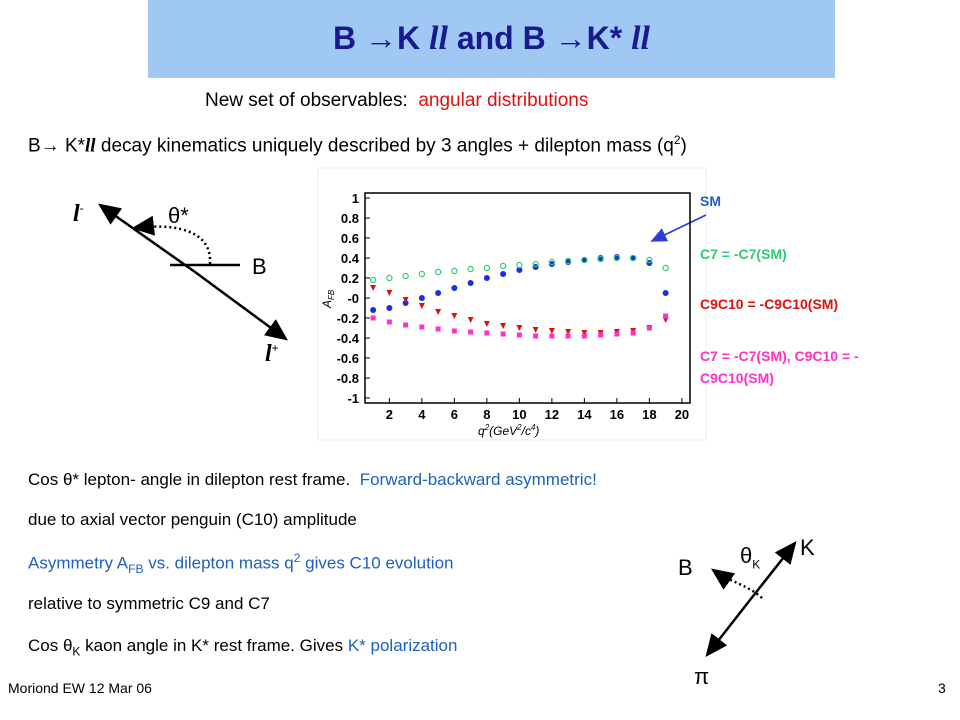 Image resolution: width=960 pixels, height=720 pixels. Describe the element at coordinates (678, 228) in the screenshot. I see `sm-pointer` at that location.